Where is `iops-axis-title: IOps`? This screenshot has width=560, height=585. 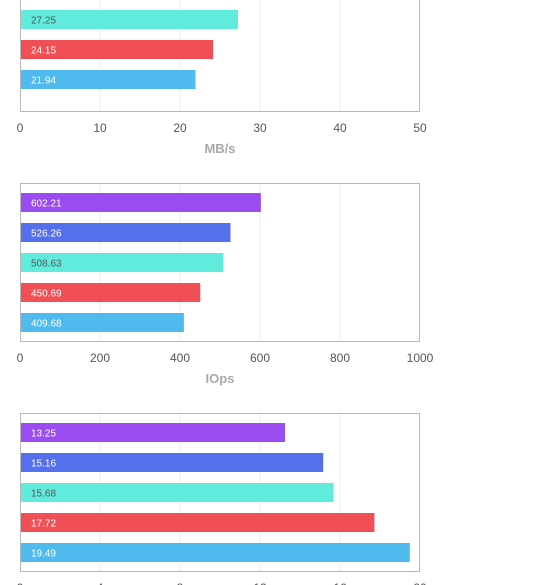
iops-axis-title: IOps is located at coordinates (220, 378).